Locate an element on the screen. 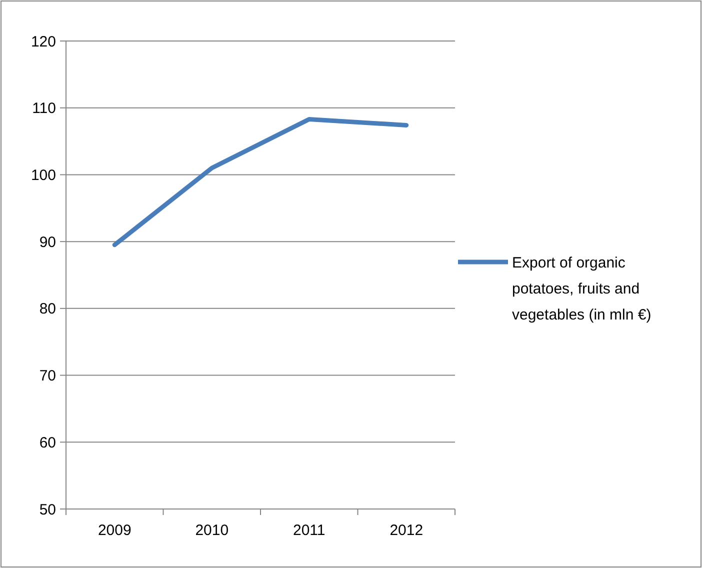  y-tick-label: 60 is located at coordinates (47, 443).